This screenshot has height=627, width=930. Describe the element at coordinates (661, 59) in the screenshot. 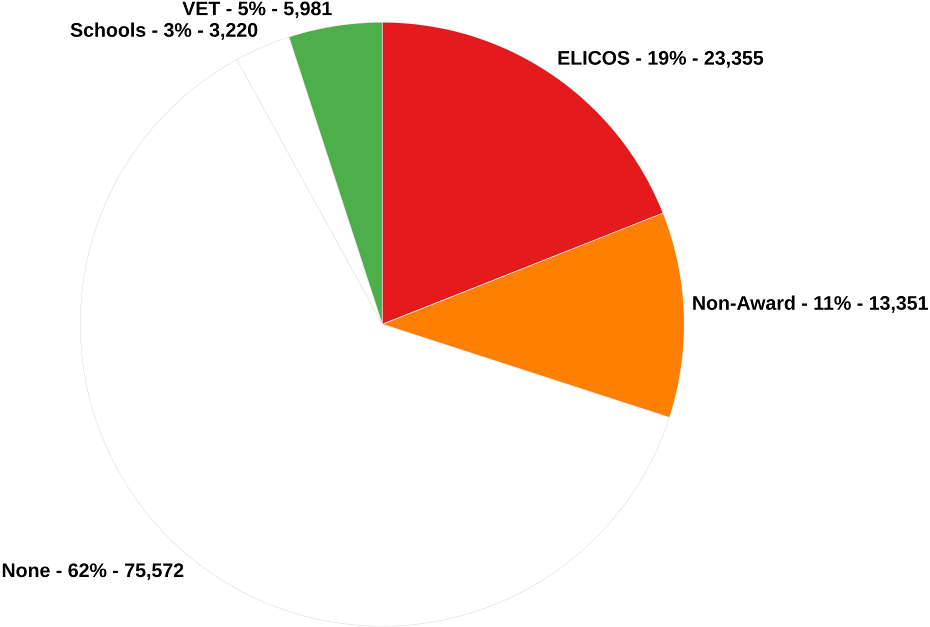

I see `slice-label: ELICOS - 19% - 23,355` at that location.